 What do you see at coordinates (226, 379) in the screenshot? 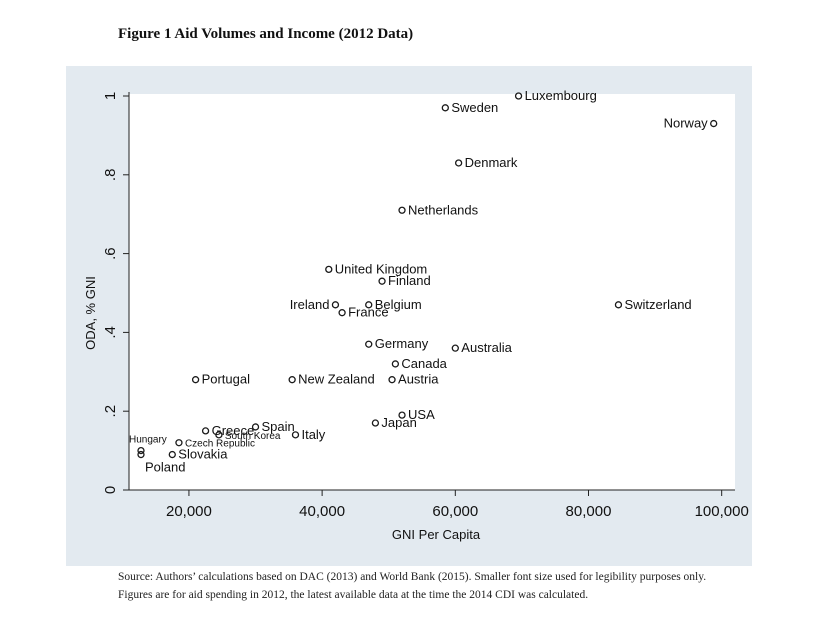
I see `data-label: Portugal` at bounding box center [226, 379].